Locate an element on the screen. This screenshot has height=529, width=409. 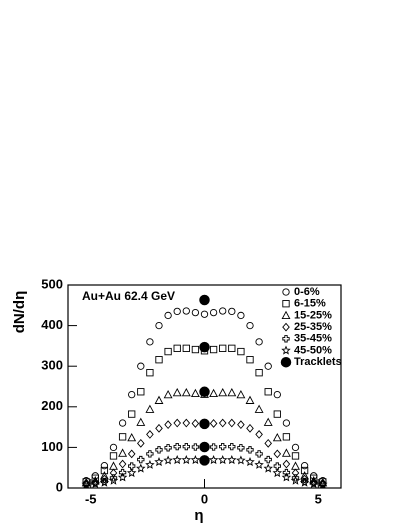
legend-label: 35-45% is located at coordinates (313, 339).